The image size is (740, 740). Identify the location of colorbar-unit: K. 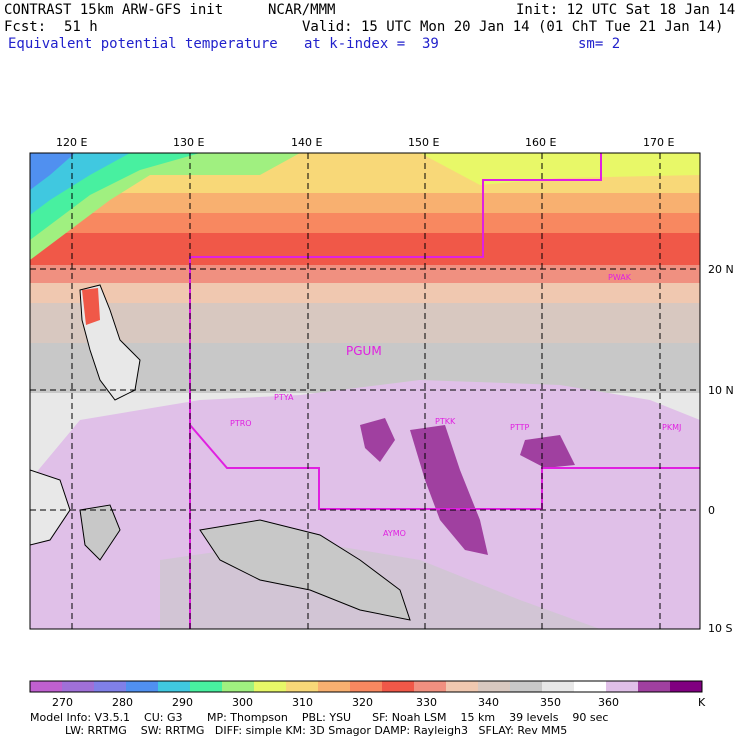
(702, 702).